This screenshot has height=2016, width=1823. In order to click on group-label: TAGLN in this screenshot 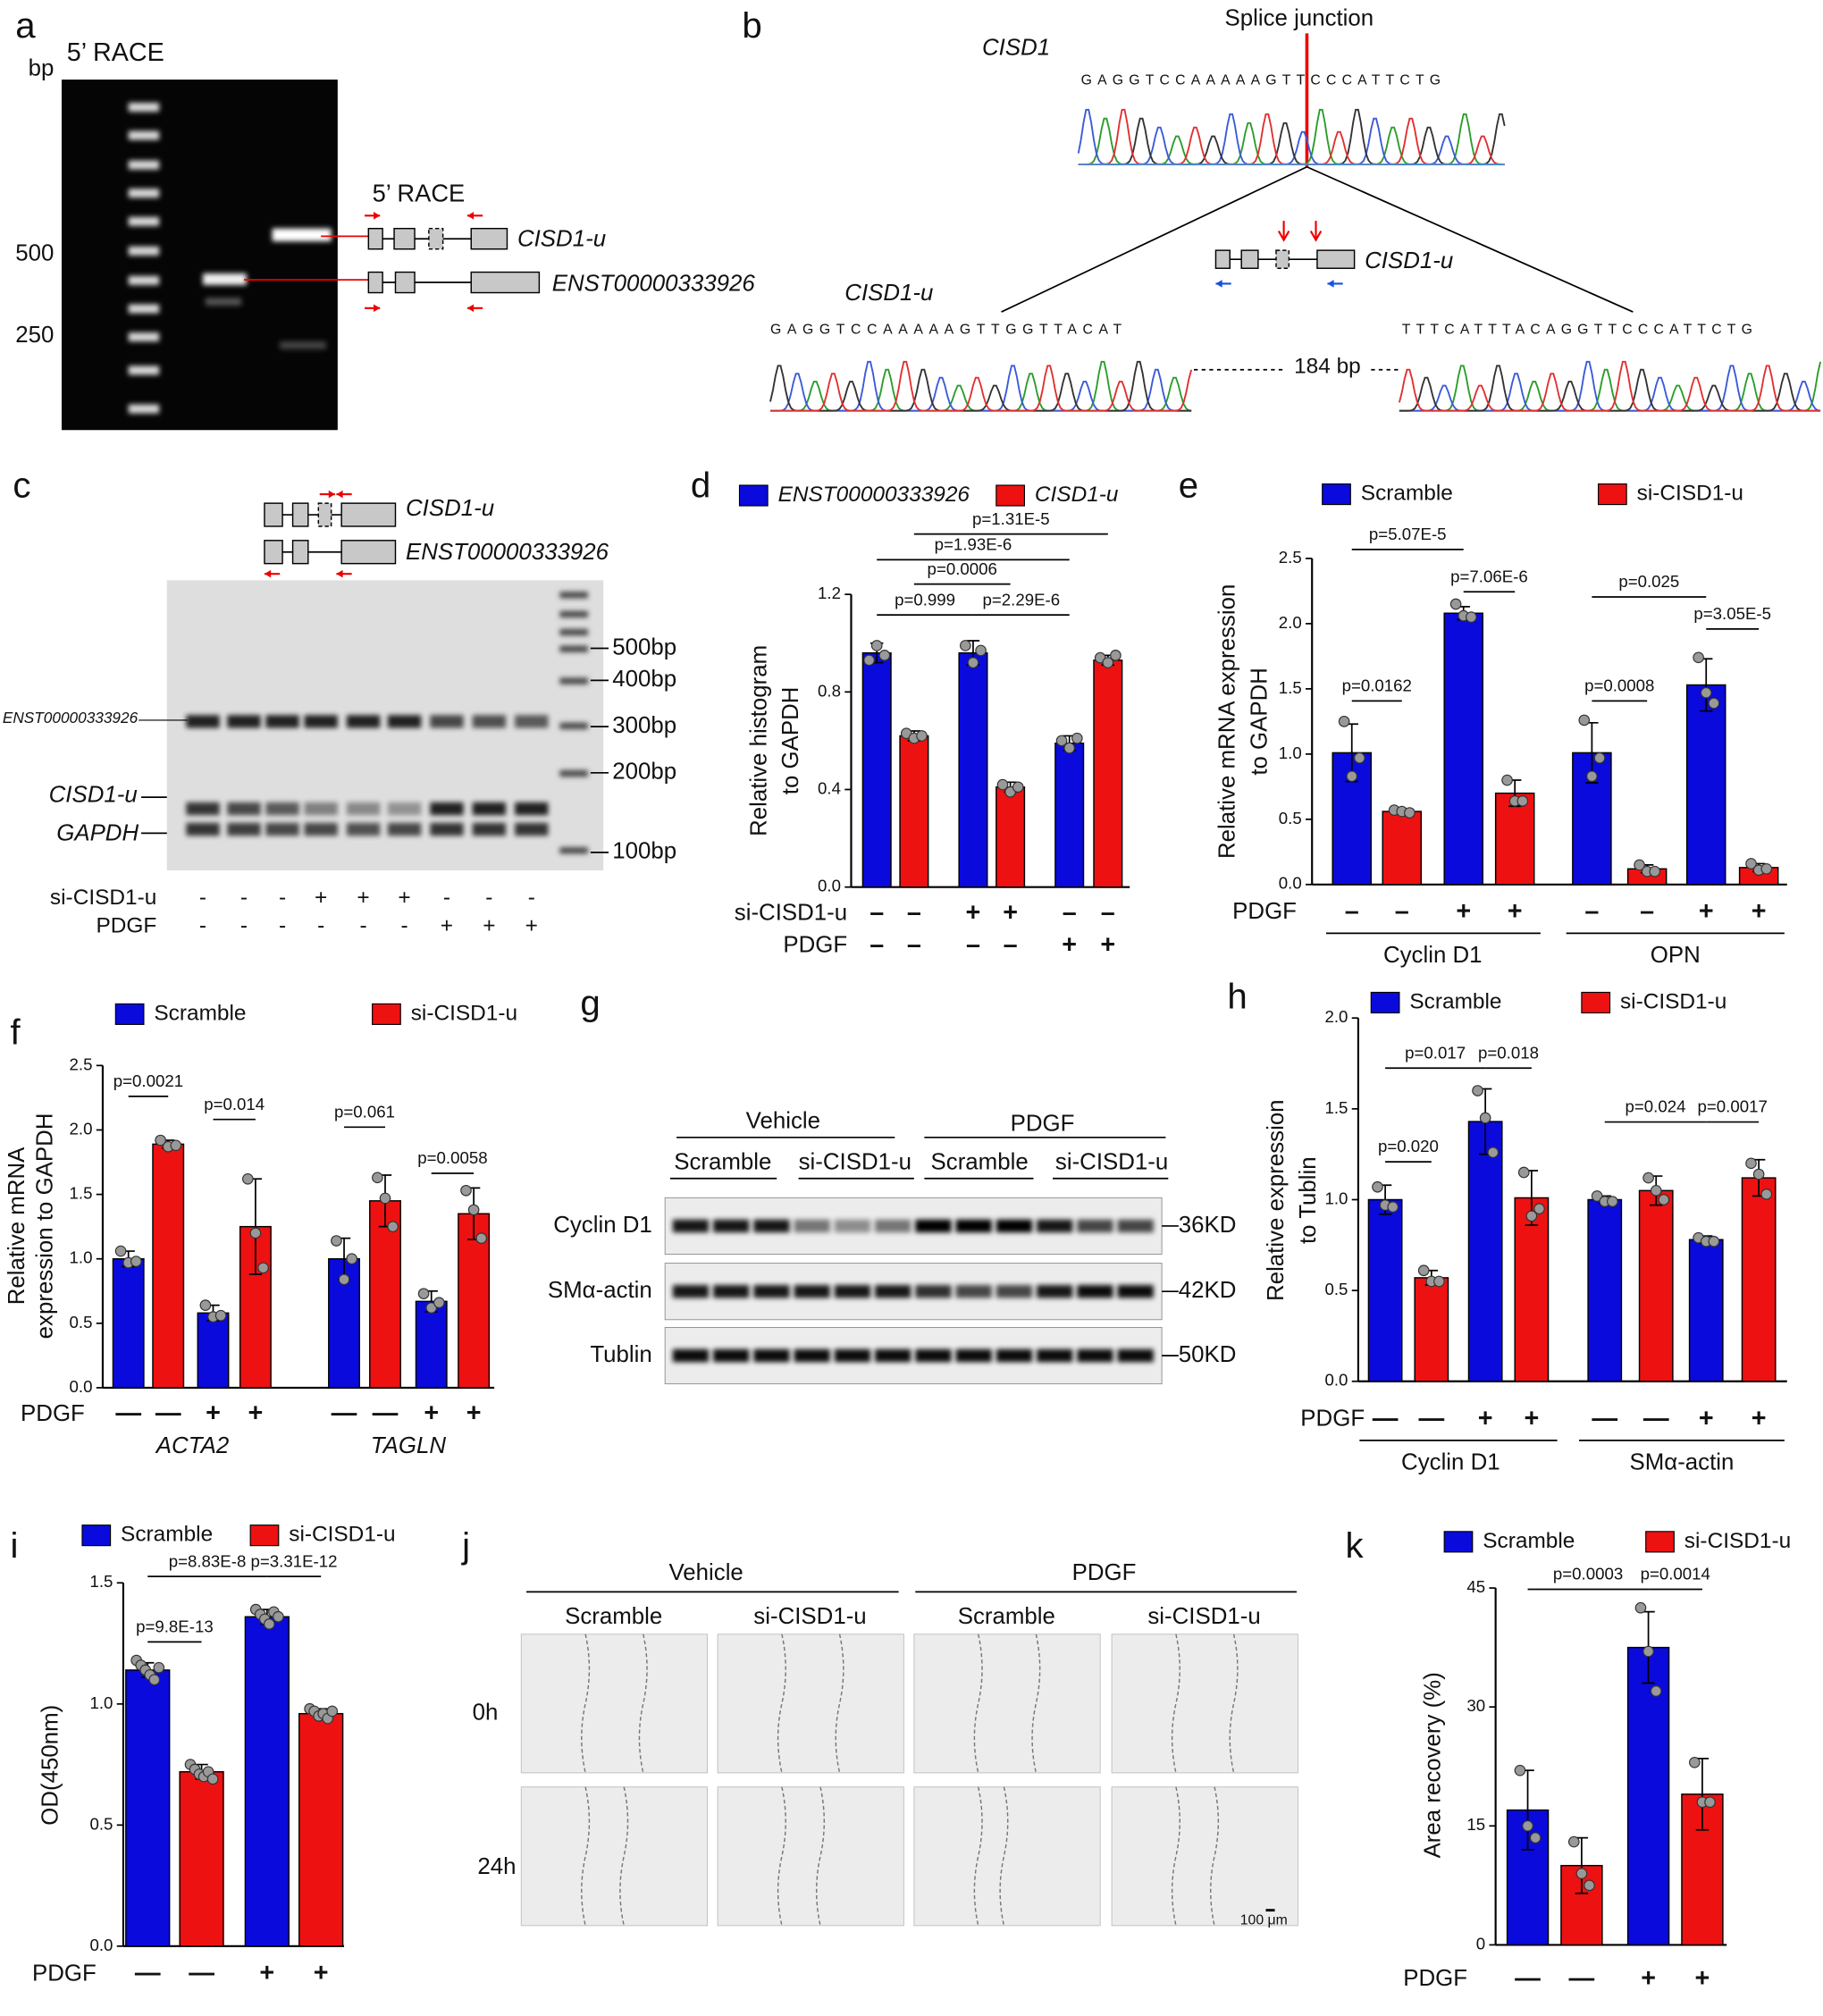, I will do `click(409, 1445)`.